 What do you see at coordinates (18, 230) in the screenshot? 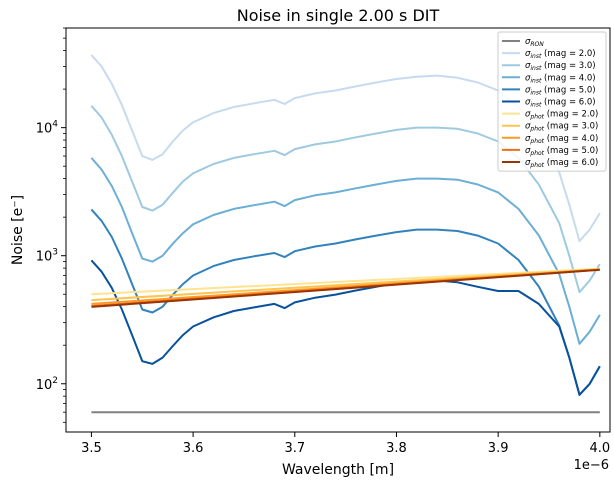
I see `y-axis-label: Noise [e⁻]` at bounding box center [18, 230].